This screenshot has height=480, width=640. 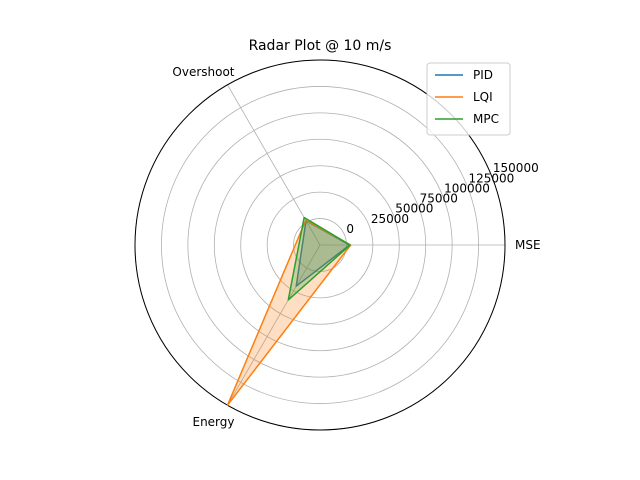 I want to click on legend: PID LQI MPC, so click(x=468, y=99).